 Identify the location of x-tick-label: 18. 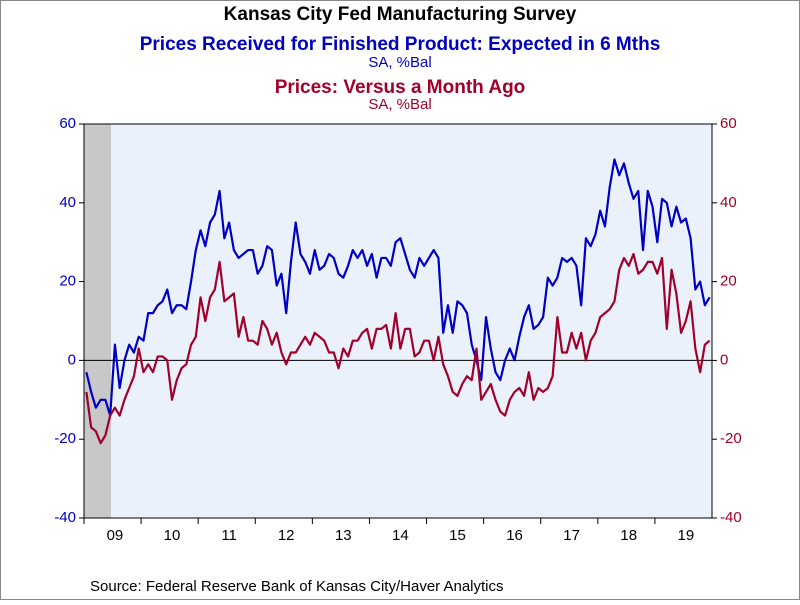
(628, 535).